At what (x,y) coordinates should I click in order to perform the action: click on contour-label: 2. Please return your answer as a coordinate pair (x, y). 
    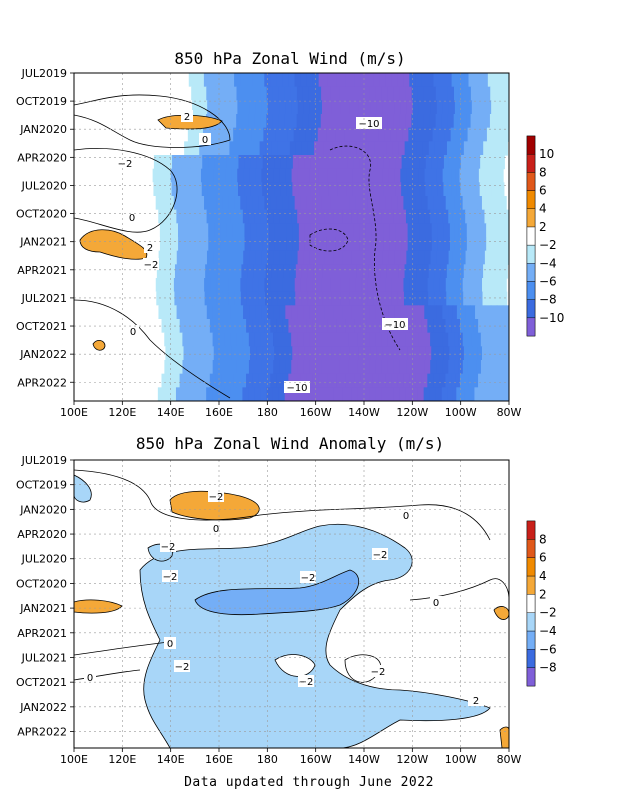
    Looking at the image, I should click on (187, 117).